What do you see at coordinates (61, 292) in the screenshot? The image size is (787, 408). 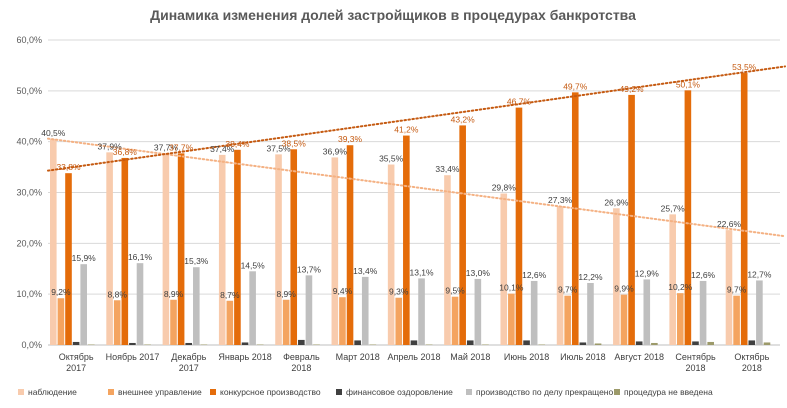 I see `data-label: 9,2%` at bounding box center [61, 292].